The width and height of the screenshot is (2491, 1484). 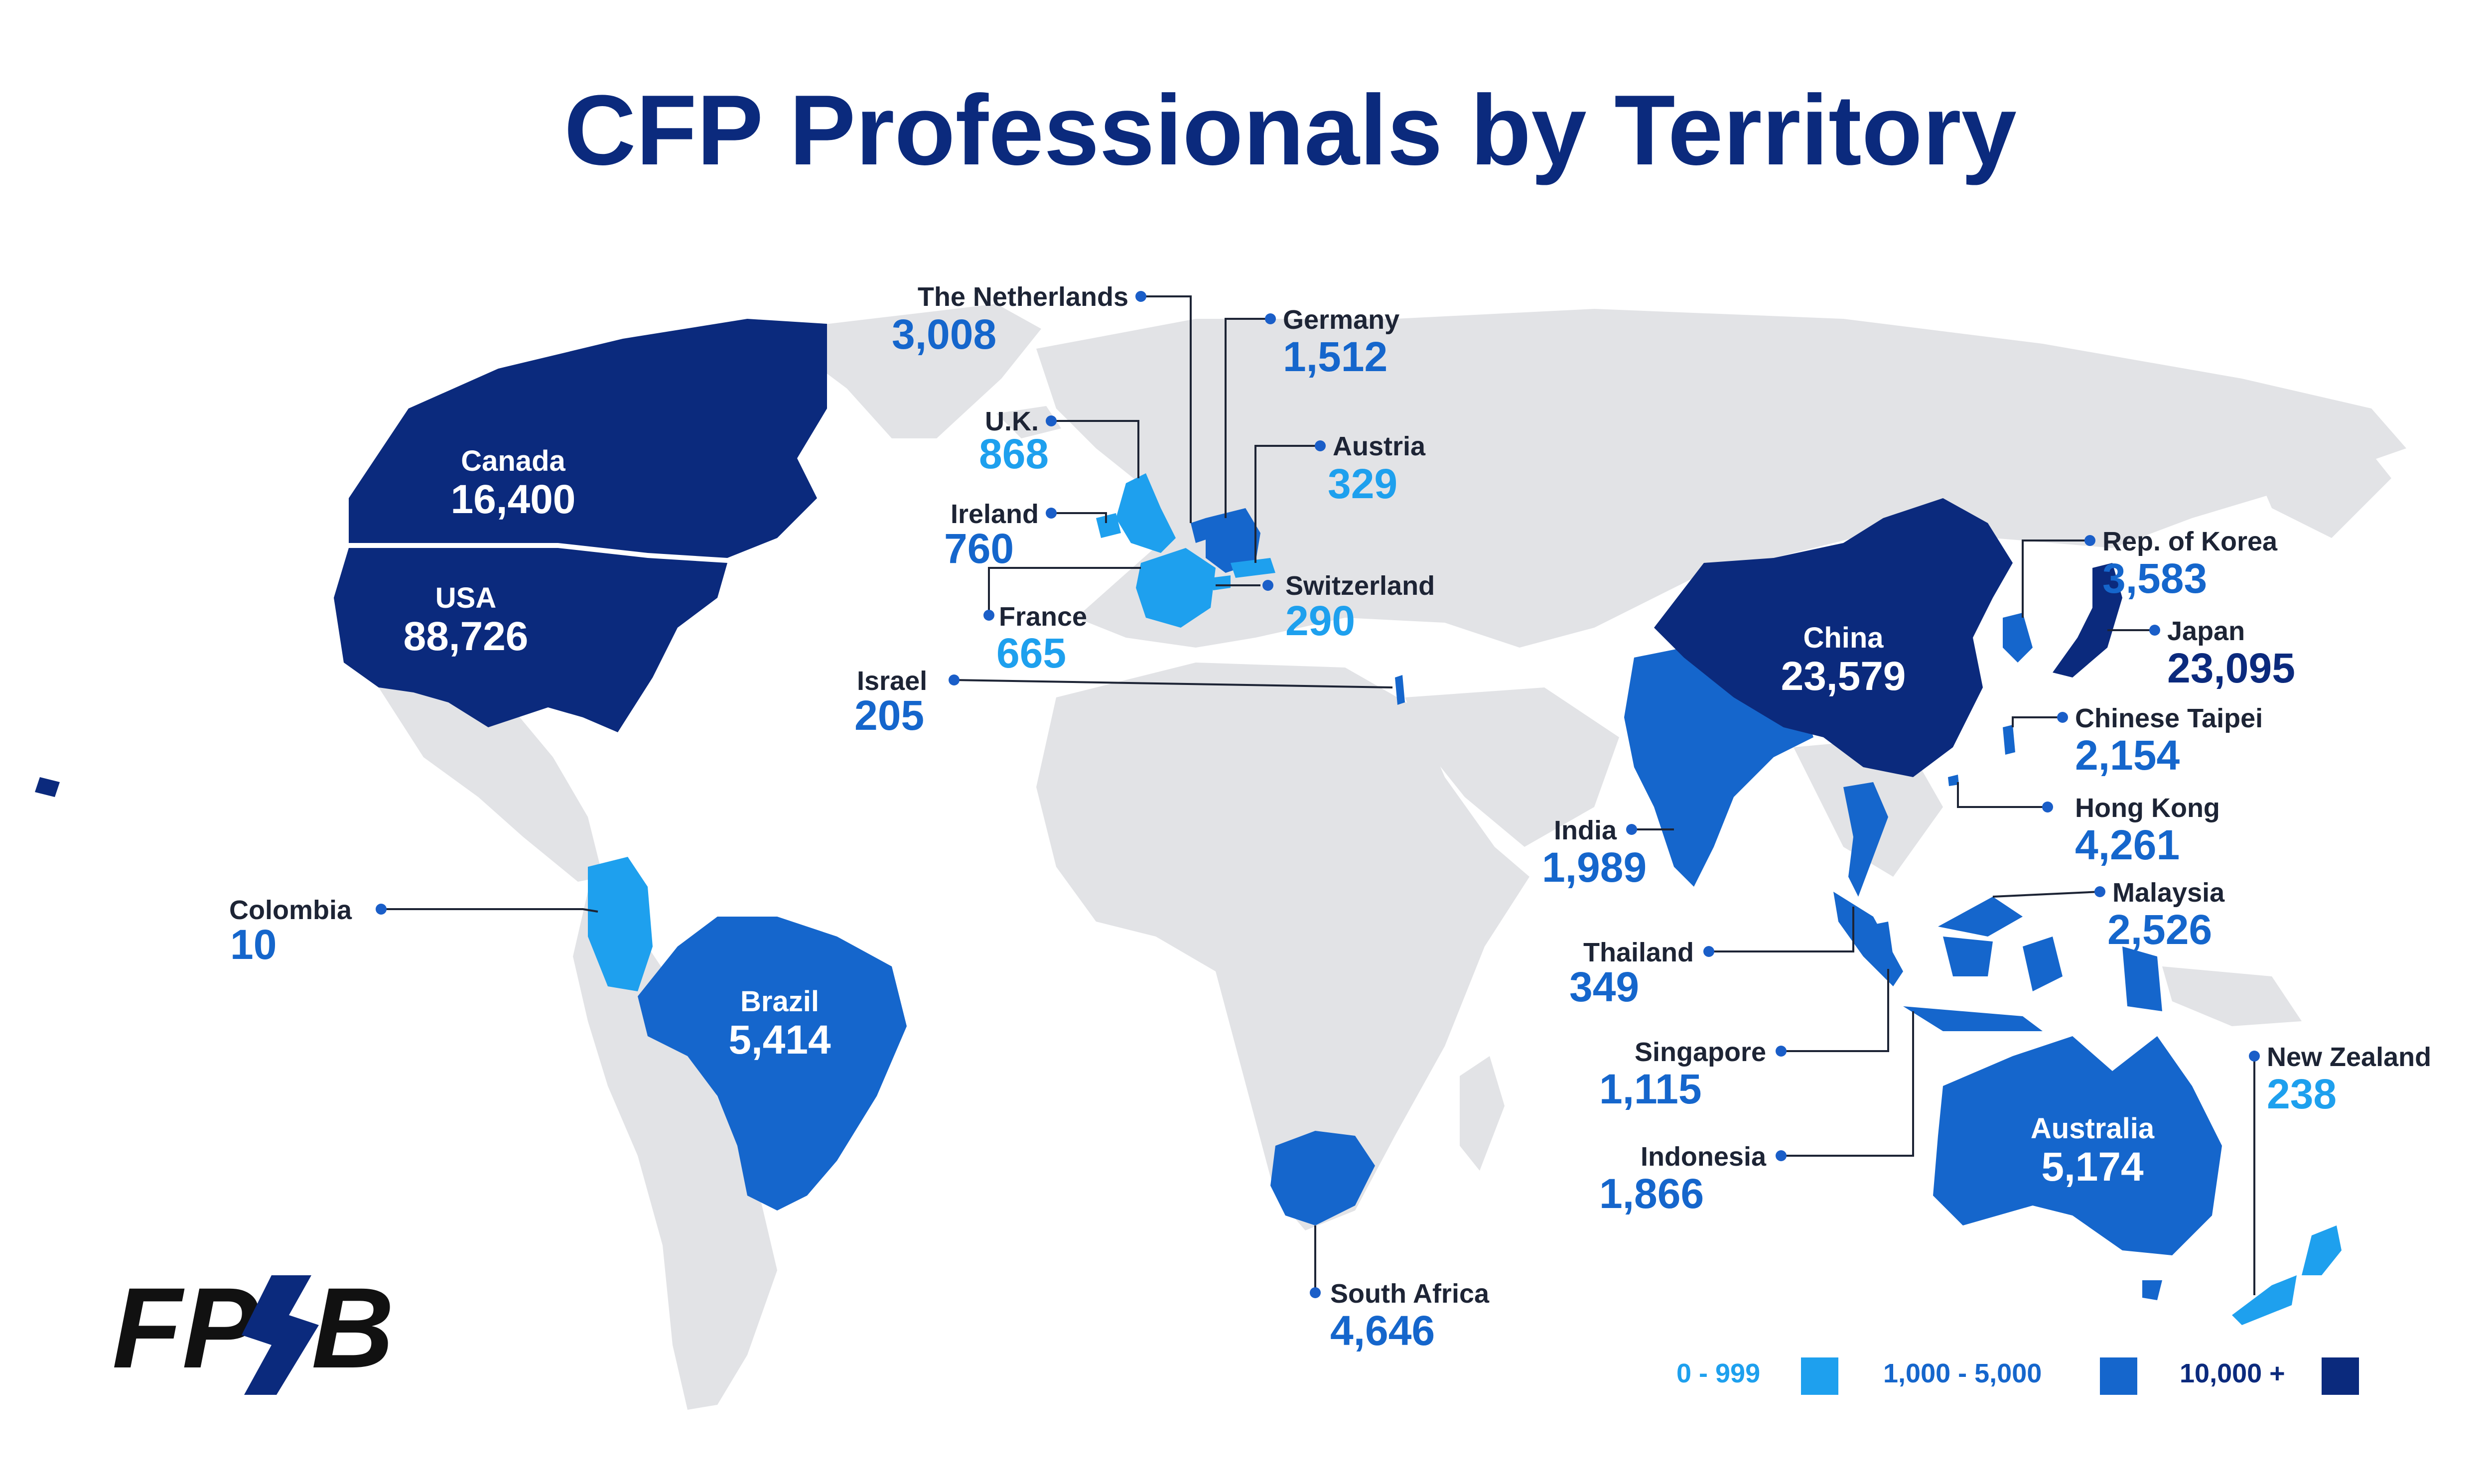 What do you see at coordinates (2159, 929) in the screenshot?
I see `malaysia-value: 2,526` at bounding box center [2159, 929].